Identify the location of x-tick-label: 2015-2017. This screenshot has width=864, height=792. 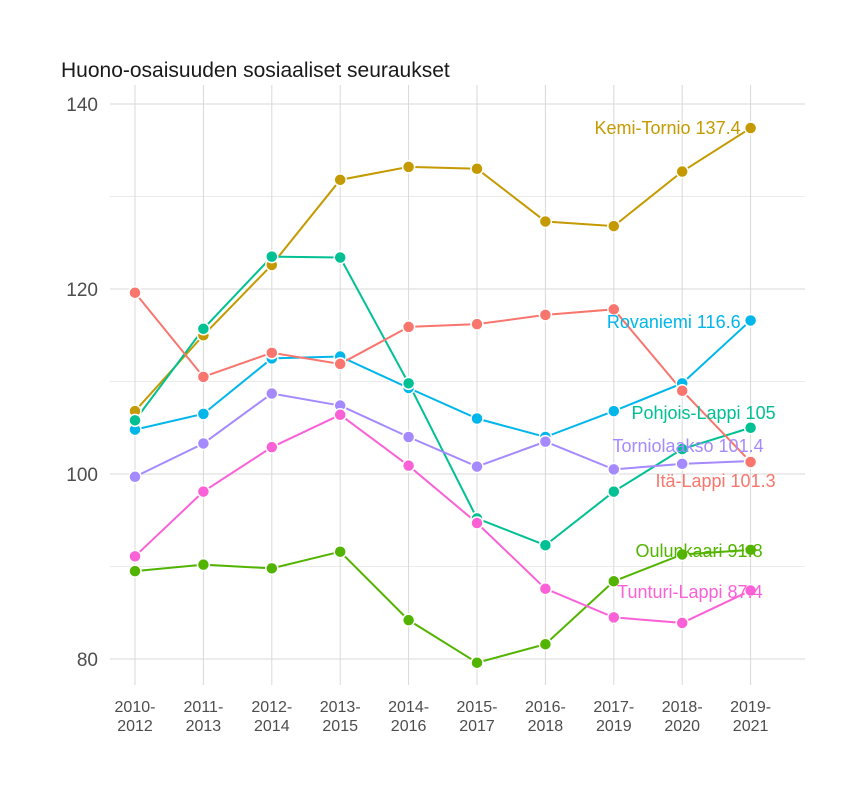
(477, 717).